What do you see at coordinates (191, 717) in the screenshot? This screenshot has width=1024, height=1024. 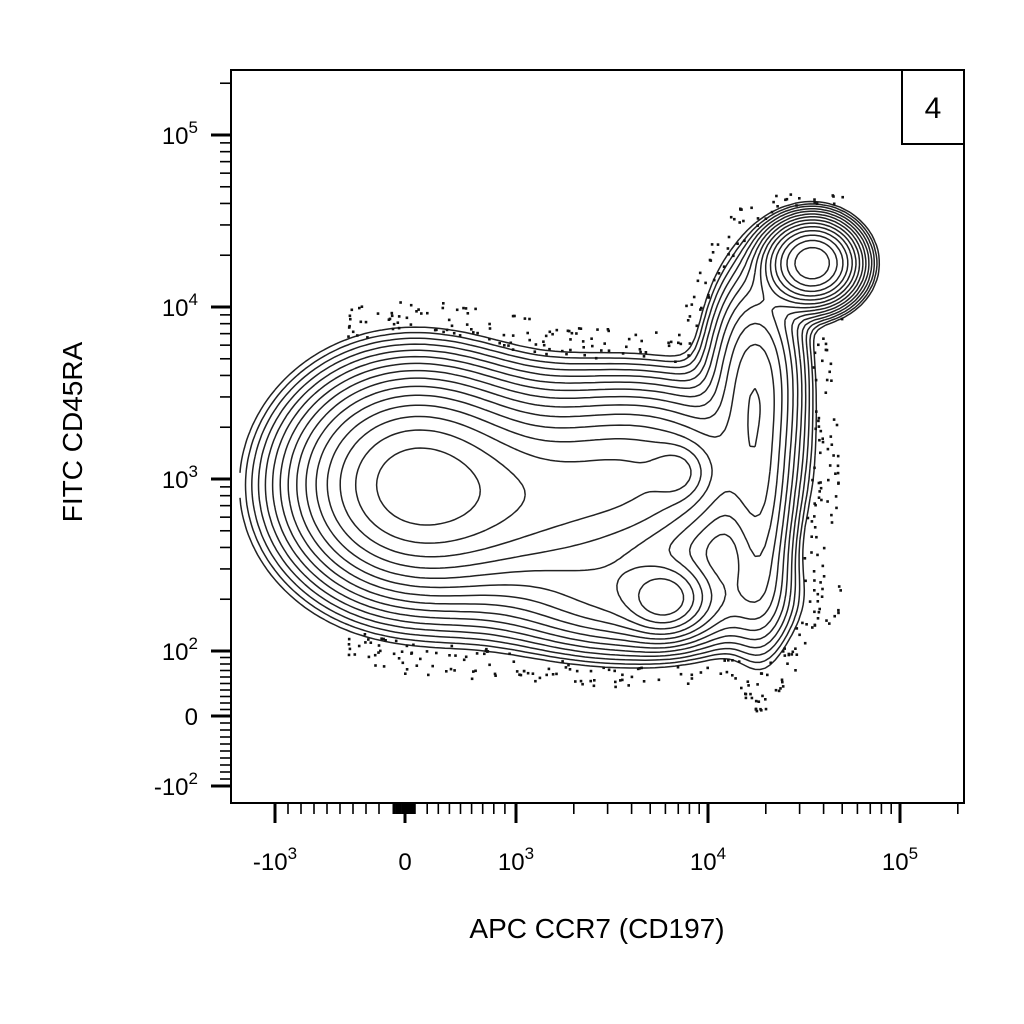 I see `y-tick-label: 0` at bounding box center [191, 717].